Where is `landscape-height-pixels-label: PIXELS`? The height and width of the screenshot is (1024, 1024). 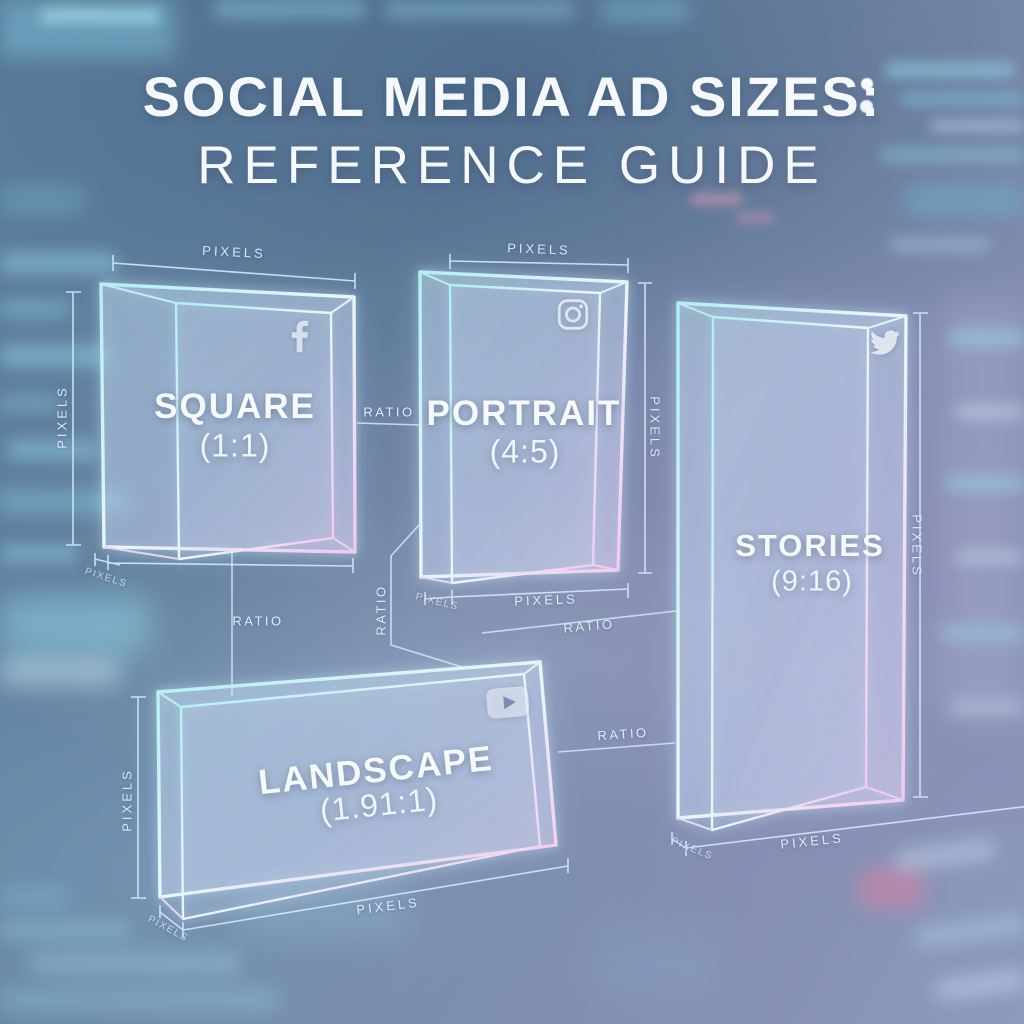
landscape-height-pixels-label: PIXELS is located at coordinates (127, 800).